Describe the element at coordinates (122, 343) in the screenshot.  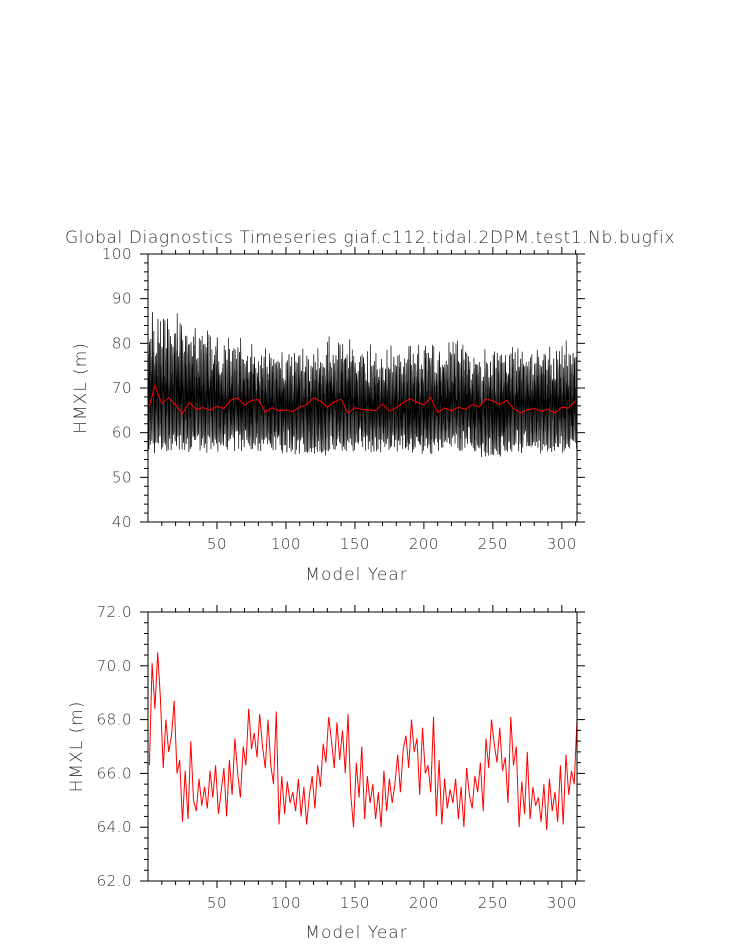
I see `y-tick-label: 80` at that location.